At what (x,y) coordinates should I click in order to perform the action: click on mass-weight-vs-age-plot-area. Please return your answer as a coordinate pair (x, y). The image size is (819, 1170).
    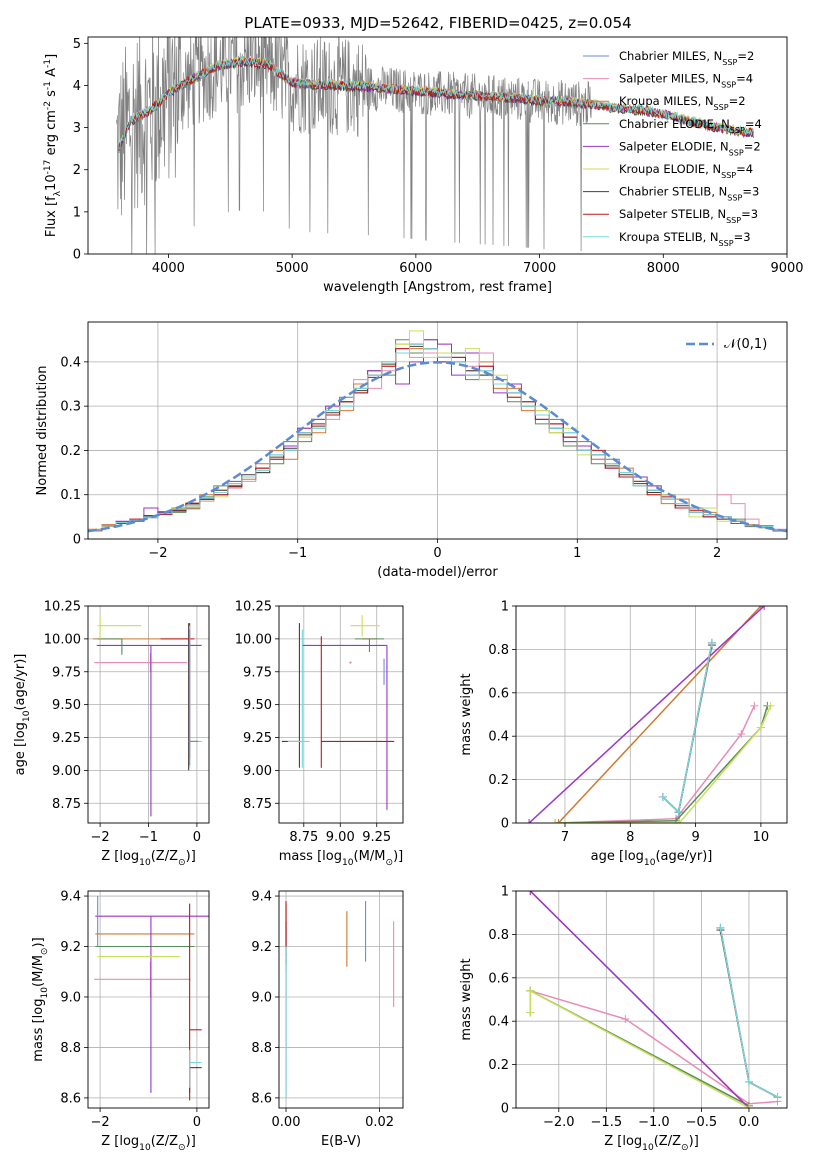
    Looking at the image, I should click on (650, 714).